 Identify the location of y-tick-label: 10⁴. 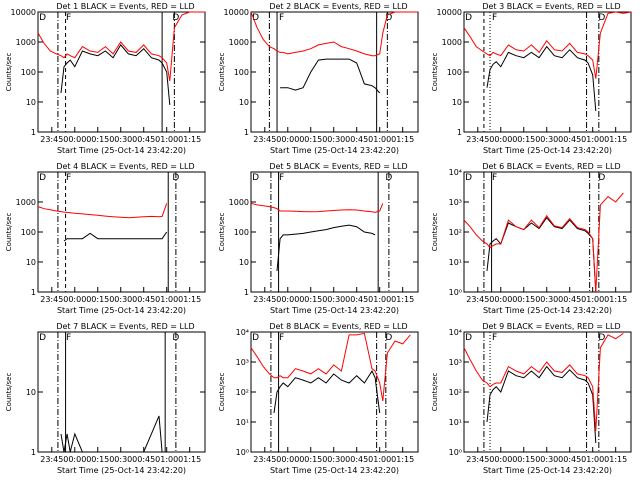
(455, 172).